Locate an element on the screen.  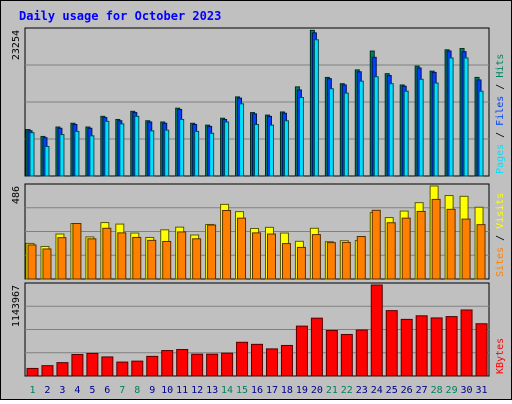
x-tick-label-15: 15 is located at coordinates (242, 390).